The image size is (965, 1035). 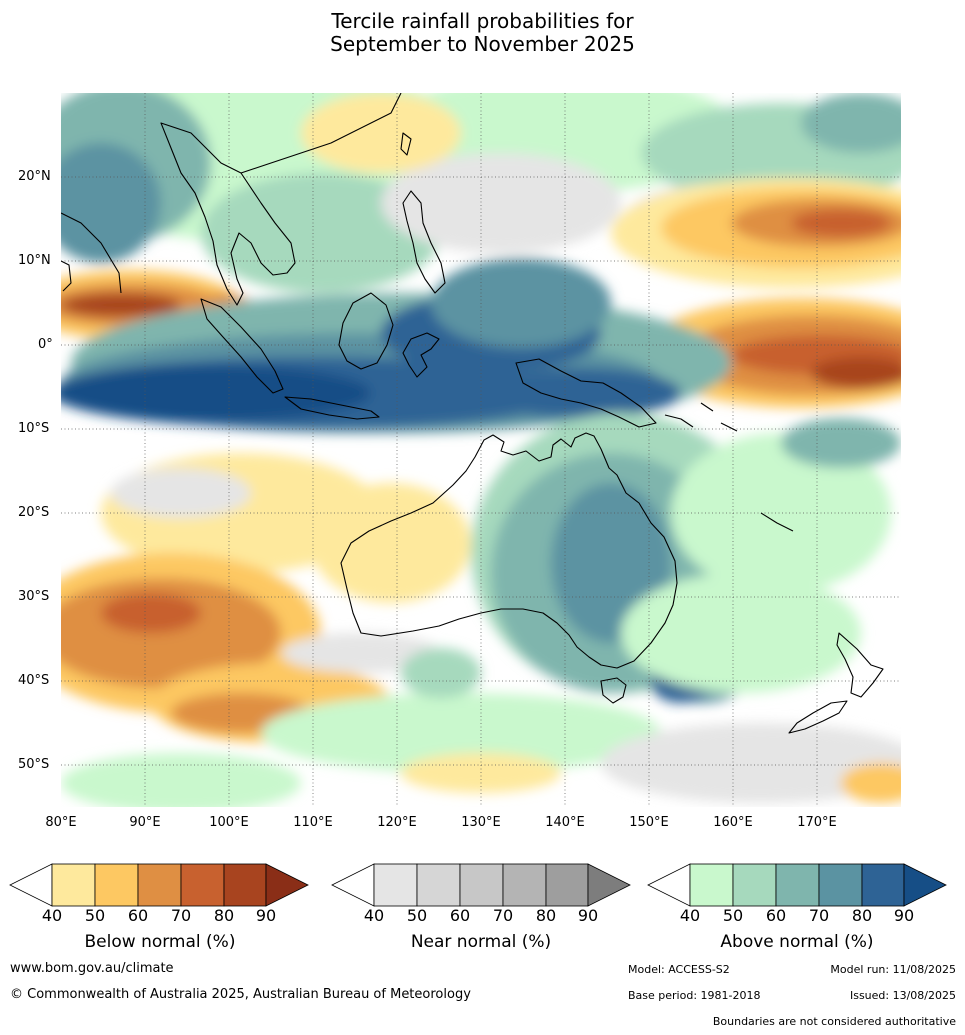 I want to click on lat-tick-50s: 50°S, so click(x=34, y=764).